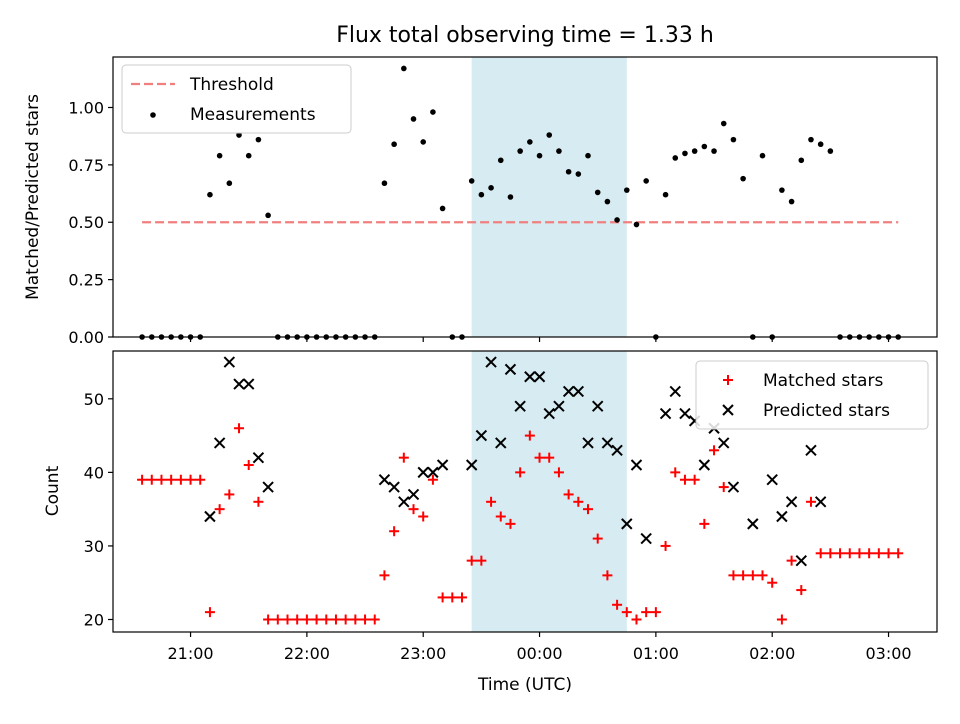  I want to click on top-ytick-label: 0.00, so click(86, 337).